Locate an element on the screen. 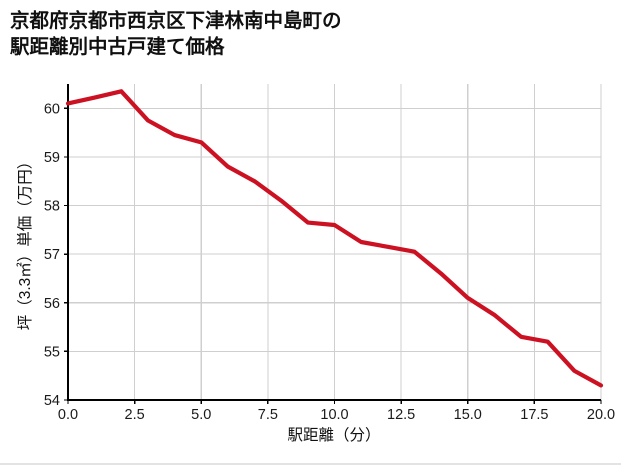  y-axis-title: 坪（3.3㎡）単価（万円） is located at coordinates (25, 242).